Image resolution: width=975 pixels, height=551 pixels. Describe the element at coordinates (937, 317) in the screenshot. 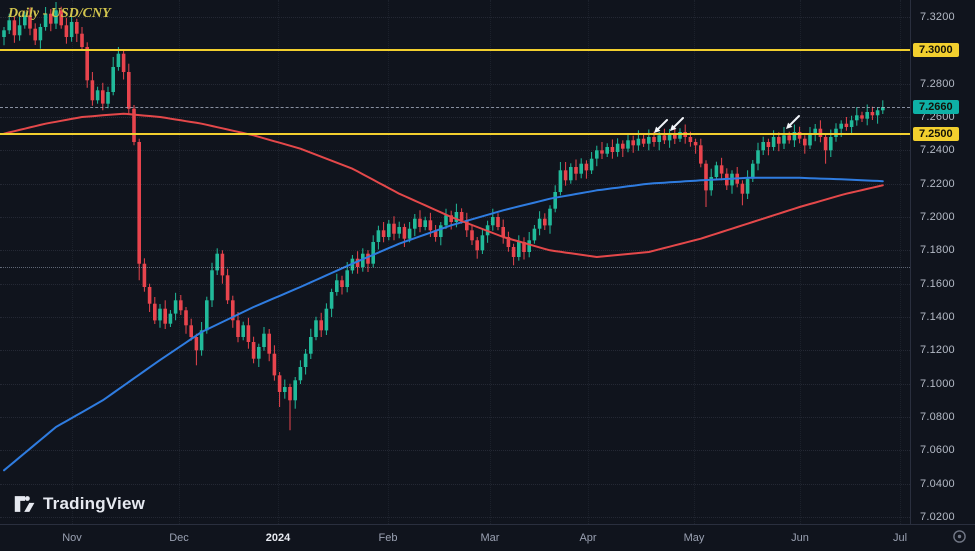

I see `price-tick: 7.1400` at that location.